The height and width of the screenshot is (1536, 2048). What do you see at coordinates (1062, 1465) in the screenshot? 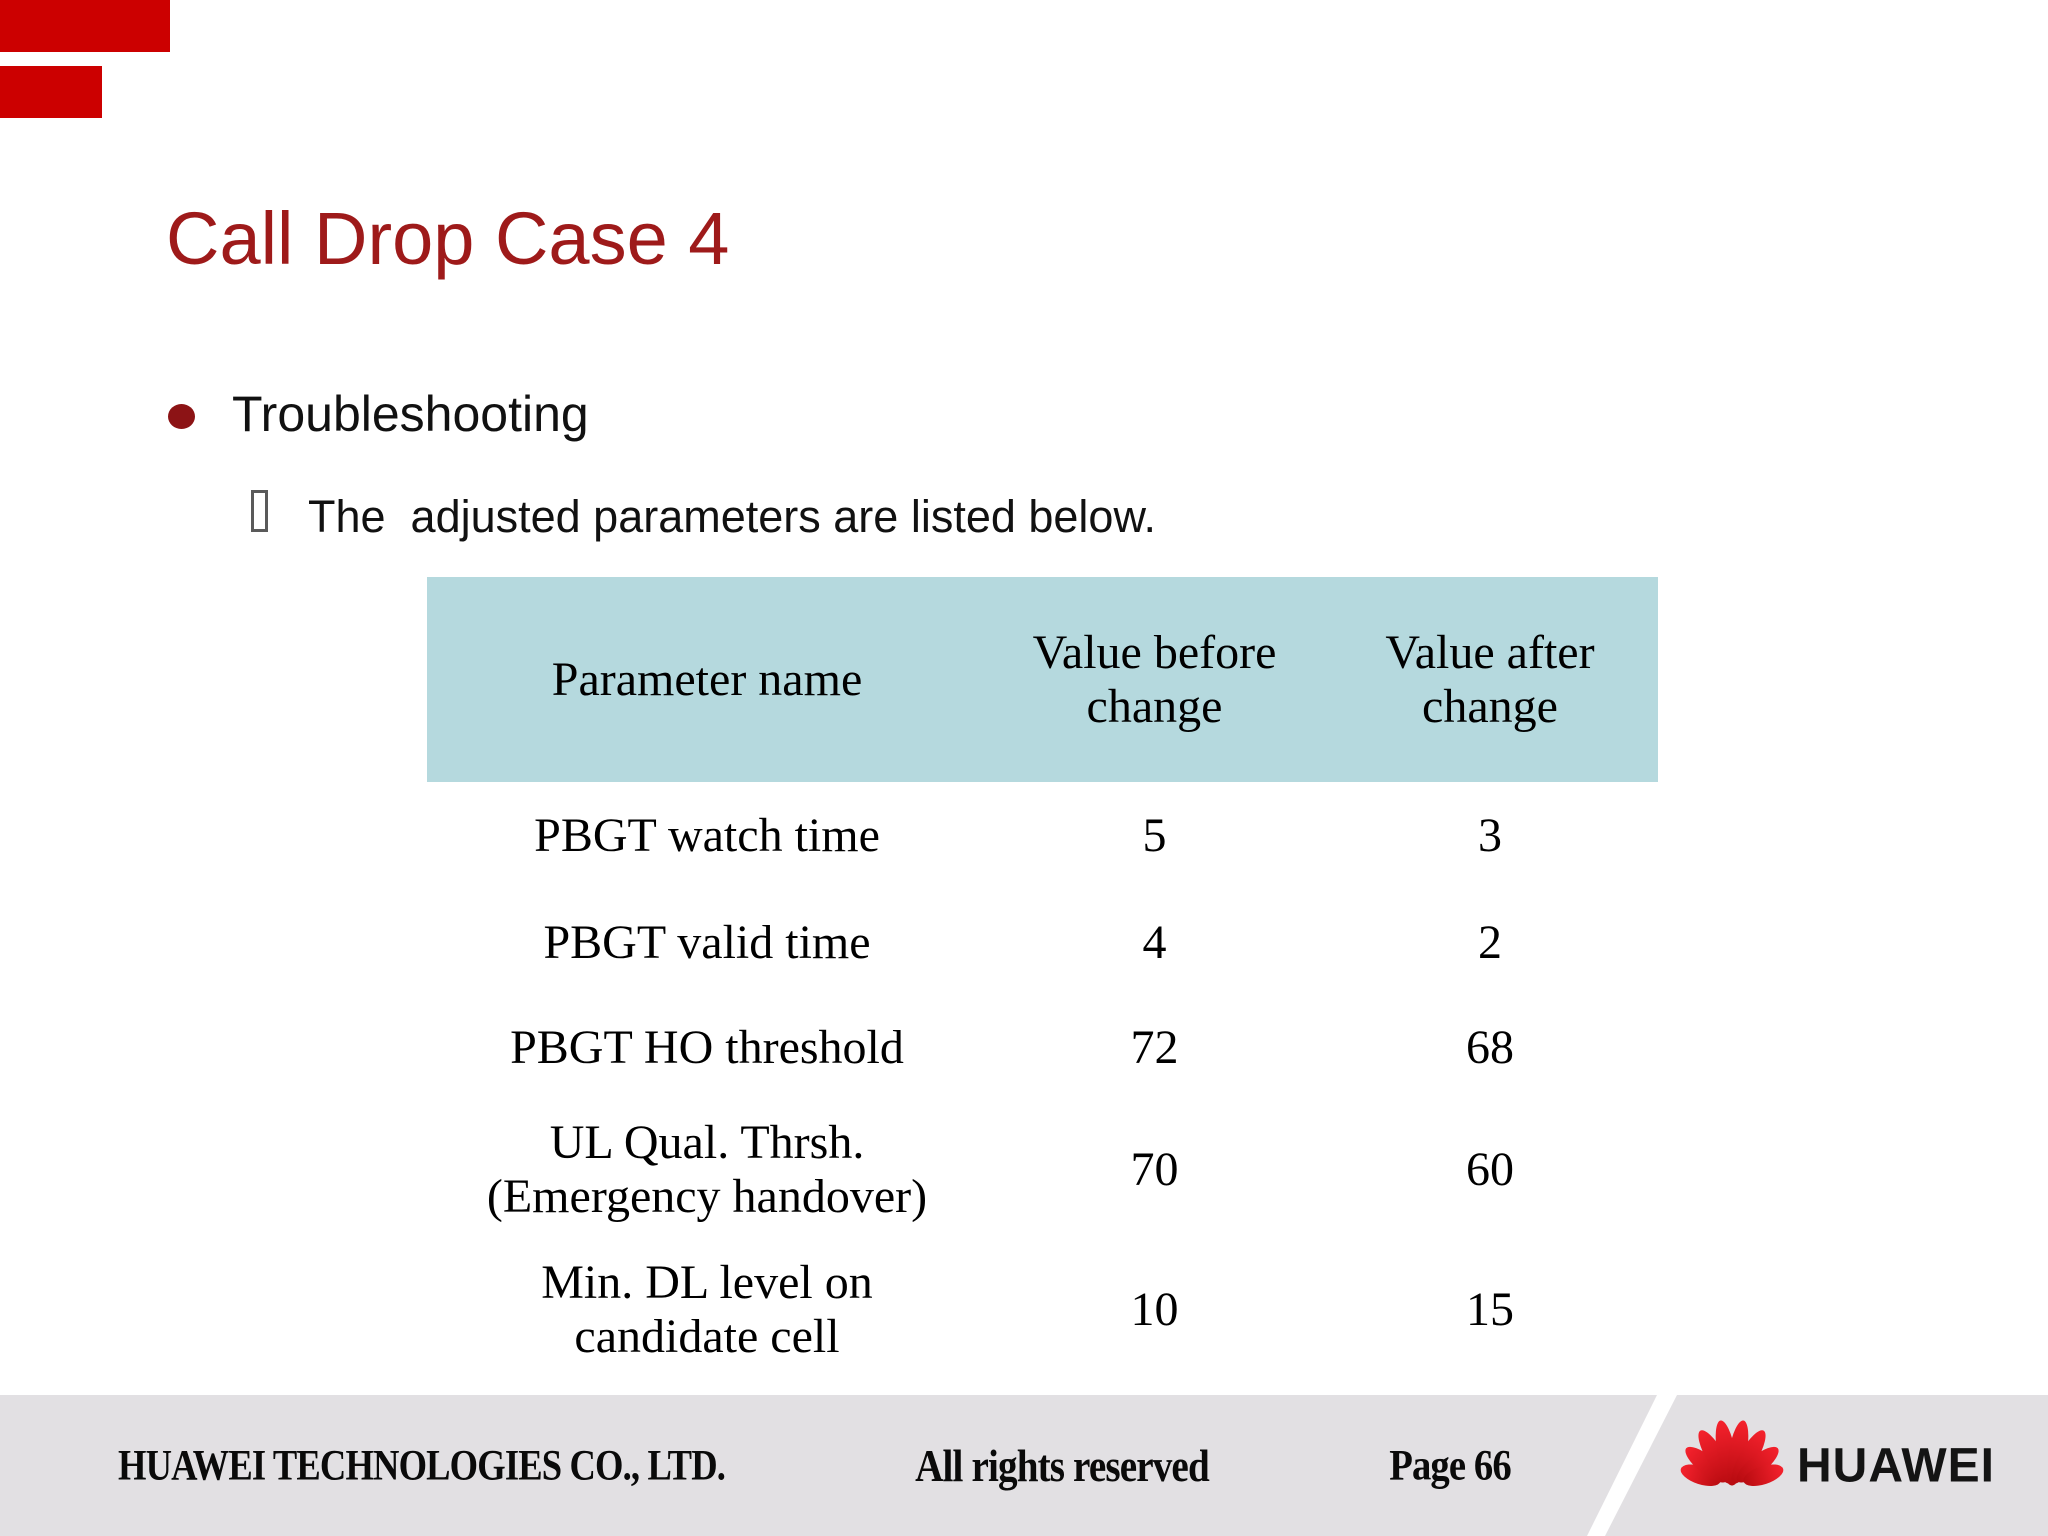
I see `footer-rights-text: All rights reserved` at bounding box center [1062, 1465].